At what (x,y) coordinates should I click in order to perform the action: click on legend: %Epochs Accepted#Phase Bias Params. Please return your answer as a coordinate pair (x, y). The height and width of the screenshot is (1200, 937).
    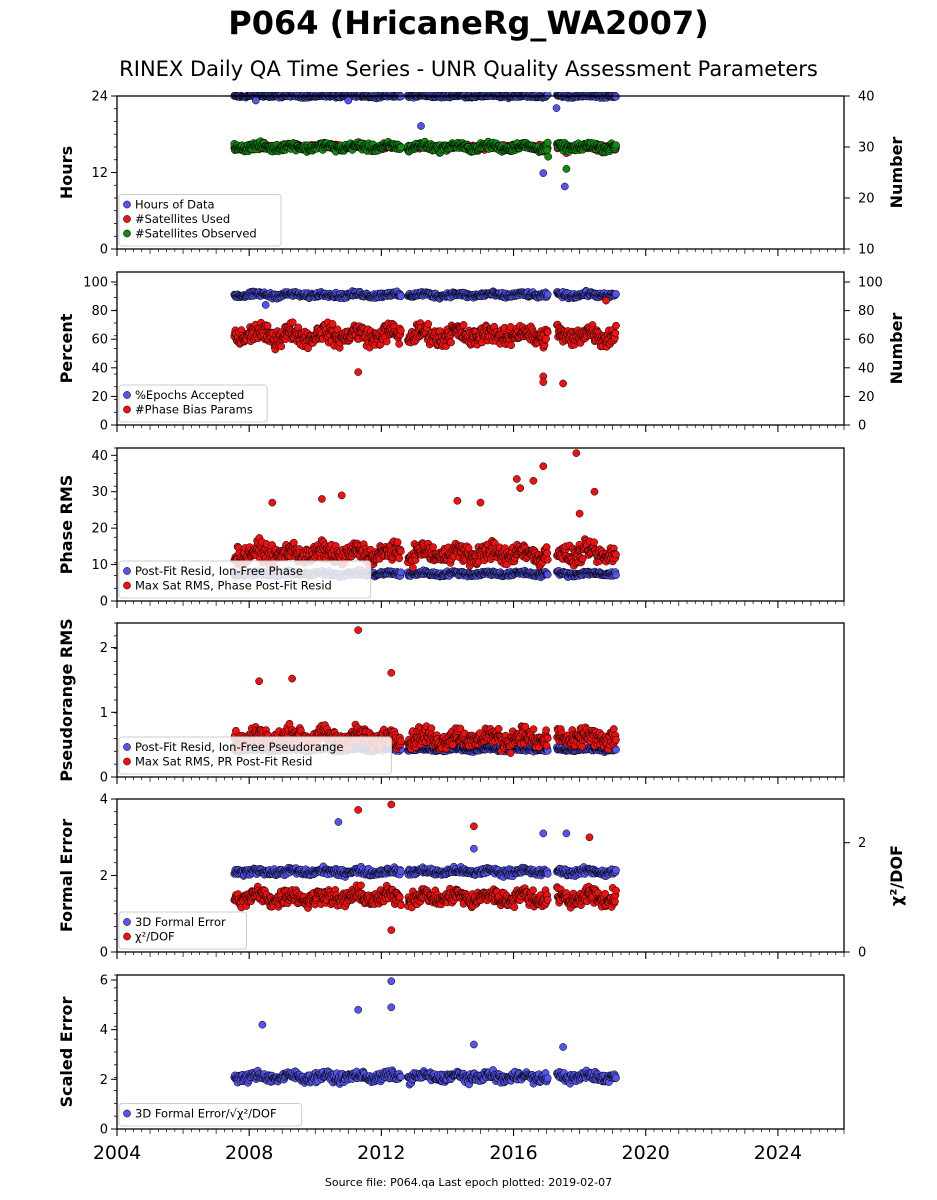
    Looking at the image, I should click on (193, 403).